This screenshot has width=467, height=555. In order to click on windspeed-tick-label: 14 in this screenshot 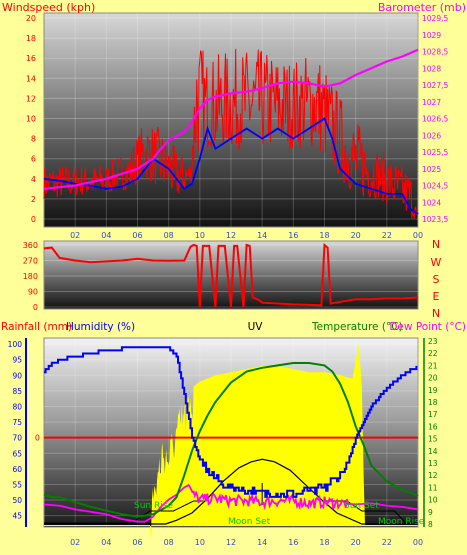, I will do `click(31, 78)`.